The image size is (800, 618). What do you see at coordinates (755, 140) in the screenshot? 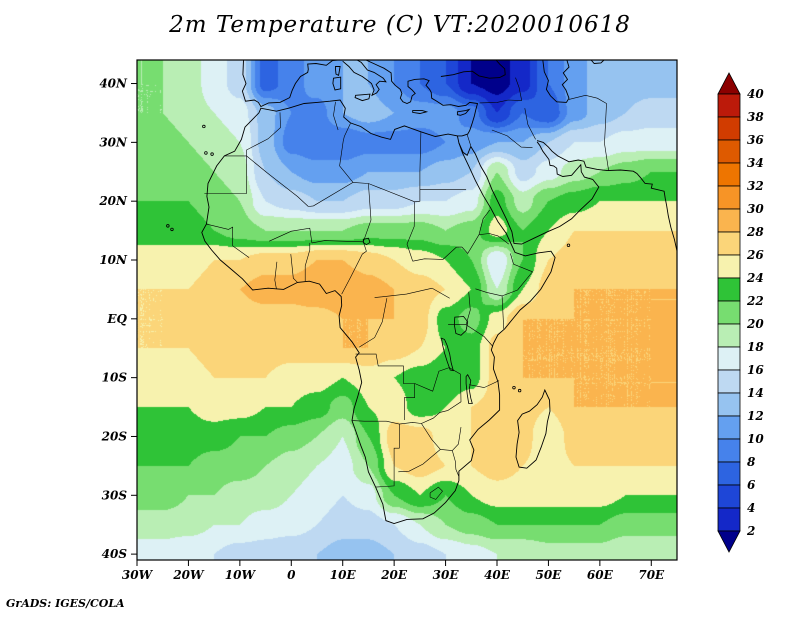
I see `colorbar-label: 36` at bounding box center [755, 140].